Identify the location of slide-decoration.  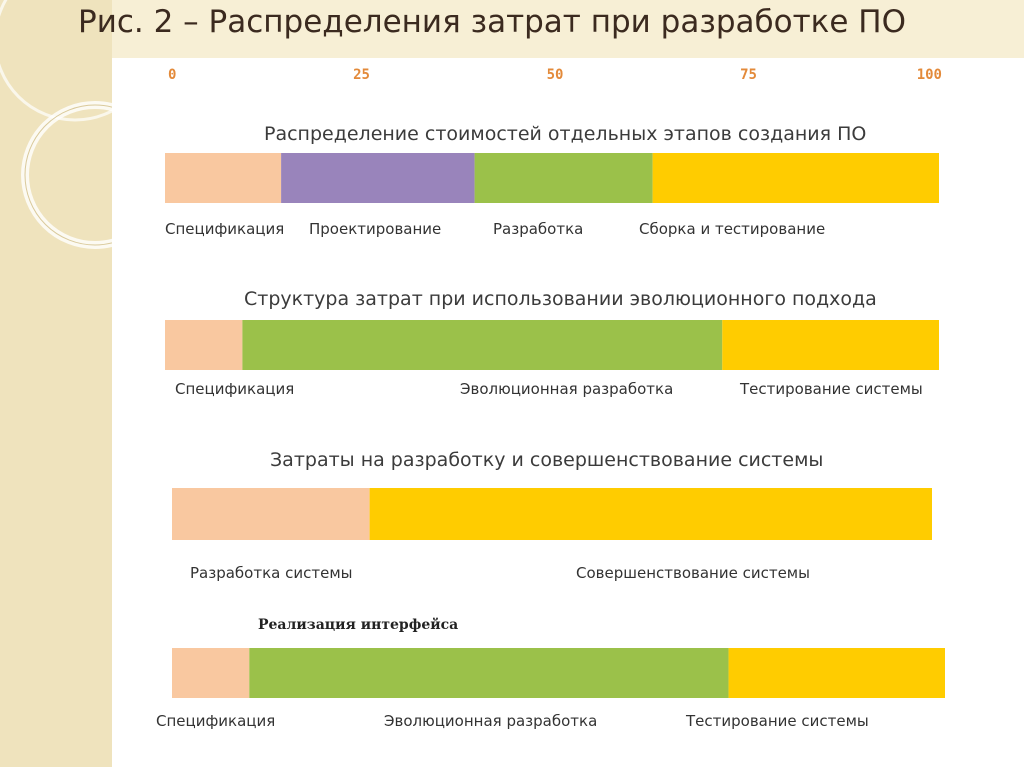
(56, 383).